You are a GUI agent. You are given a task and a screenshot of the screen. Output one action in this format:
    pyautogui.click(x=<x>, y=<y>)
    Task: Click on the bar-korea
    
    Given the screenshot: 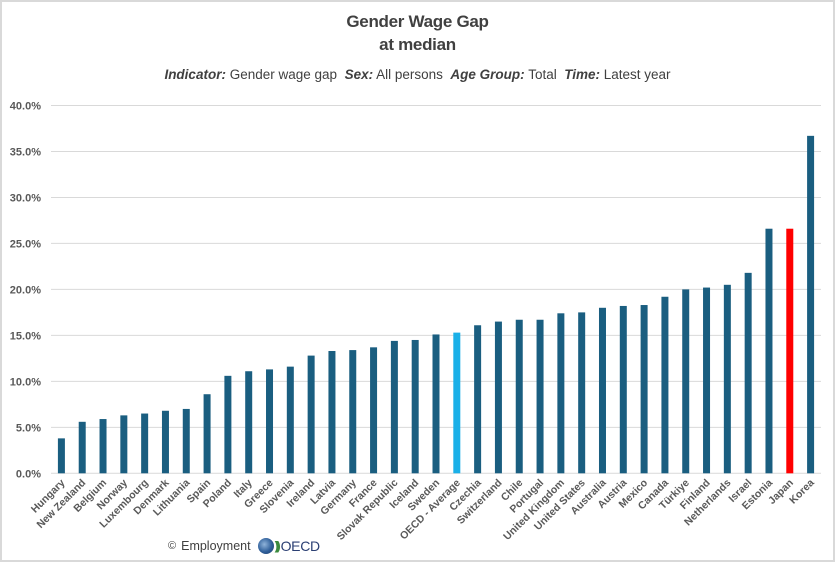 What is the action you would take?
    pyautogui.click(x=811, y=304)
    